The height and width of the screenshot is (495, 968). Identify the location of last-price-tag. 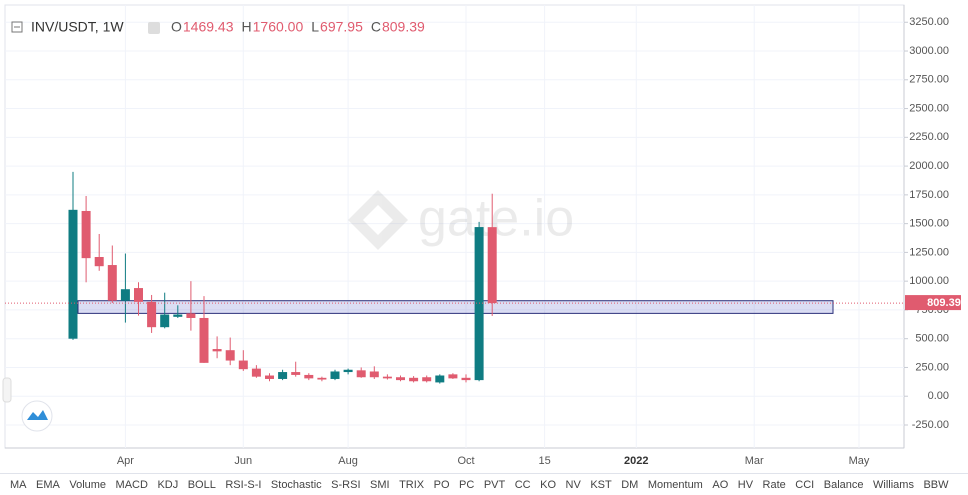
(933, 303).